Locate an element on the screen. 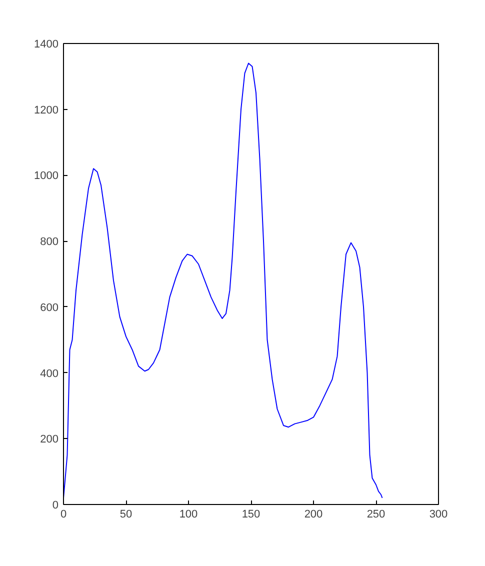  x-tick-label: 100 is located at coordinates (188, 514).